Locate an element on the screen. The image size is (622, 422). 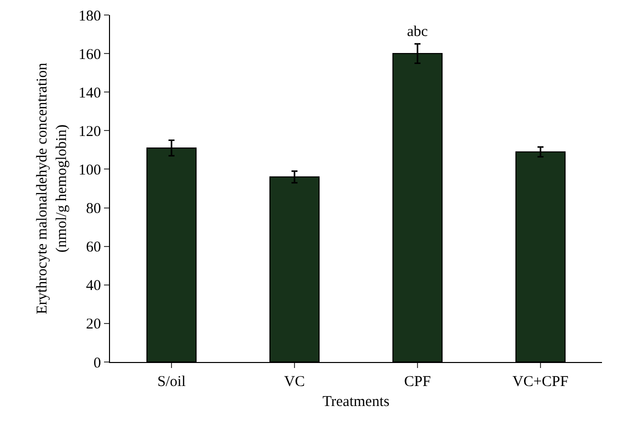
x-tick-label: CPF is located at coordinates (417, 382).